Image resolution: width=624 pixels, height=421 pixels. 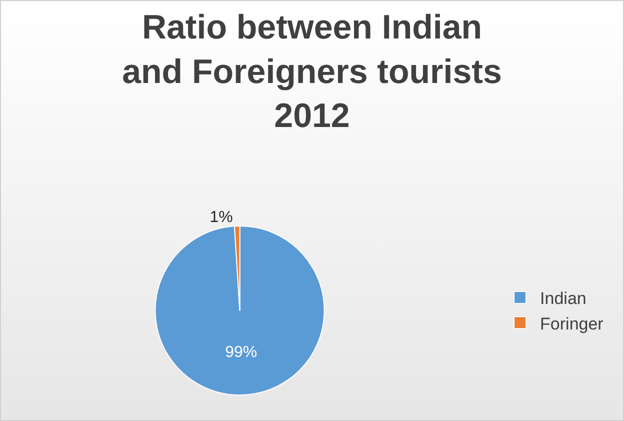 I want to click on data-label: 1%, so click(x=221, y=217).